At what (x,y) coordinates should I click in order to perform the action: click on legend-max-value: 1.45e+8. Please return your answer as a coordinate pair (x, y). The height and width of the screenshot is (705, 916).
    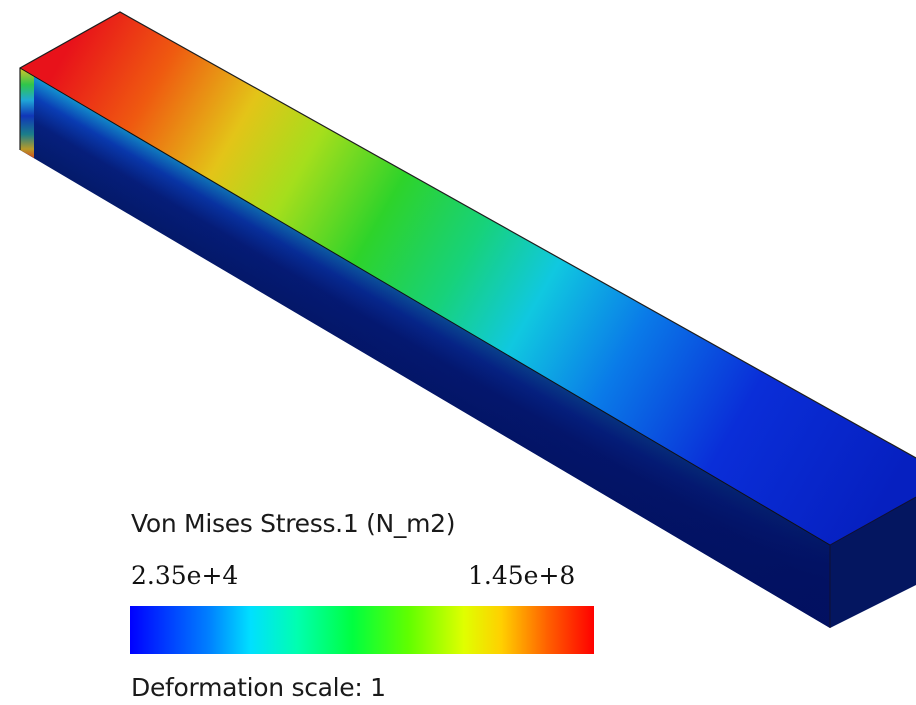
    Looking at the image, I should click on (522, 575).